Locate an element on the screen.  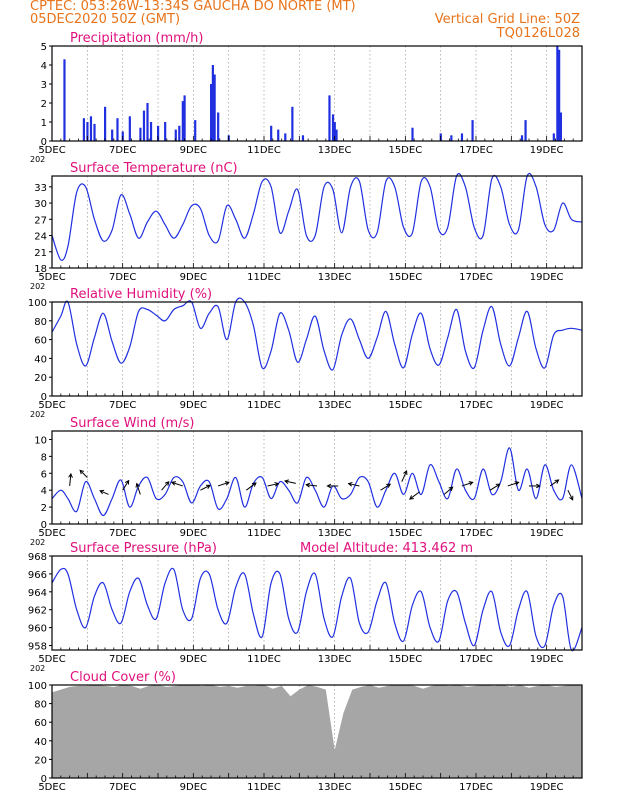
y-tick-label: 962 is located at coordinates (37, 611).